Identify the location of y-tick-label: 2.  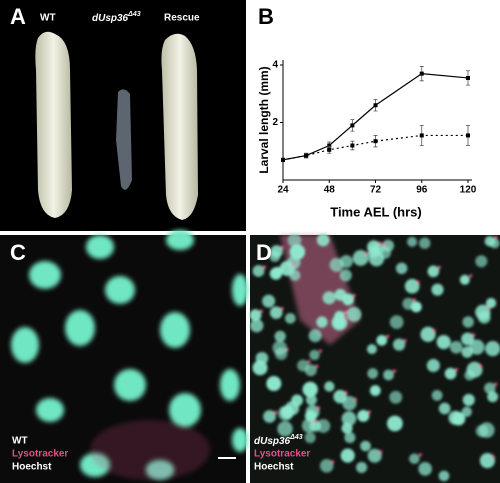
(275, 122).